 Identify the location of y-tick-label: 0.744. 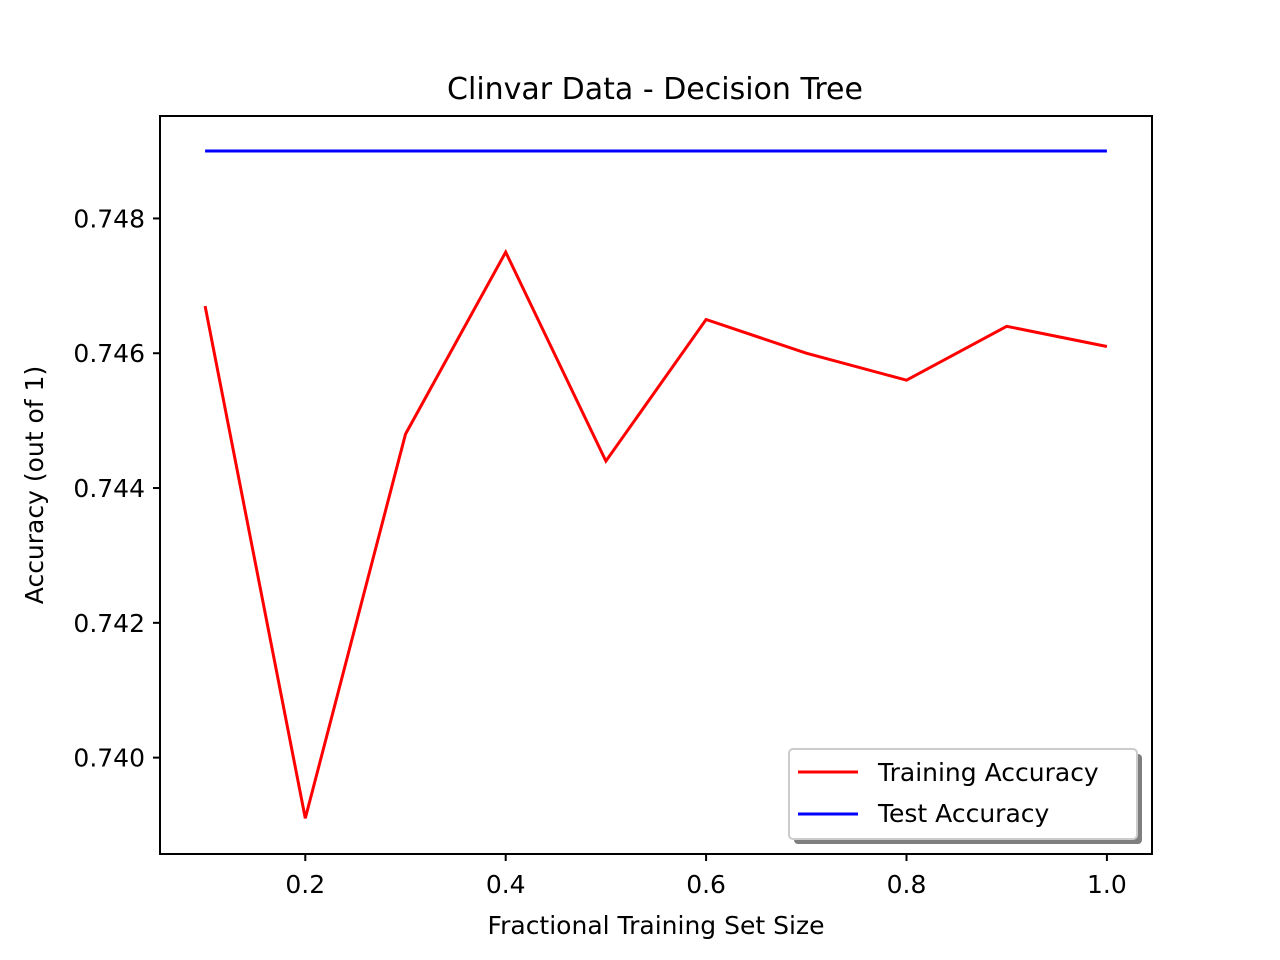
(109, 488).